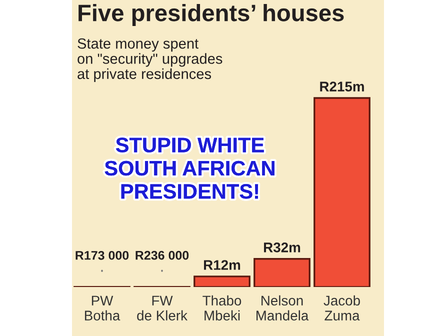 This screenshot has width=440, height=336. What do you see at coordinates (211, 15) in the screenshot?
I see `chart-title: Five presidents’ houses` at bounding box center [211, 15].